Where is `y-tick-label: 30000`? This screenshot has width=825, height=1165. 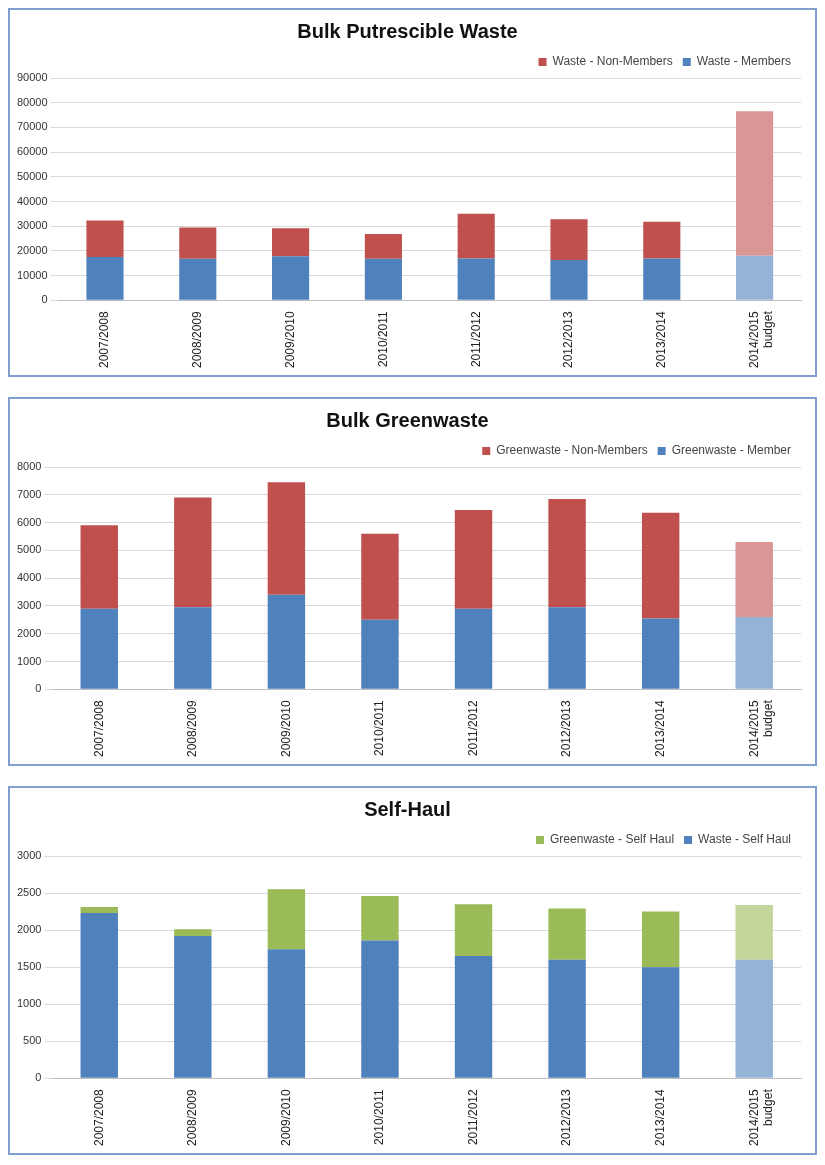
y-tick-label: 30000 is located at coordinates (32, 225).